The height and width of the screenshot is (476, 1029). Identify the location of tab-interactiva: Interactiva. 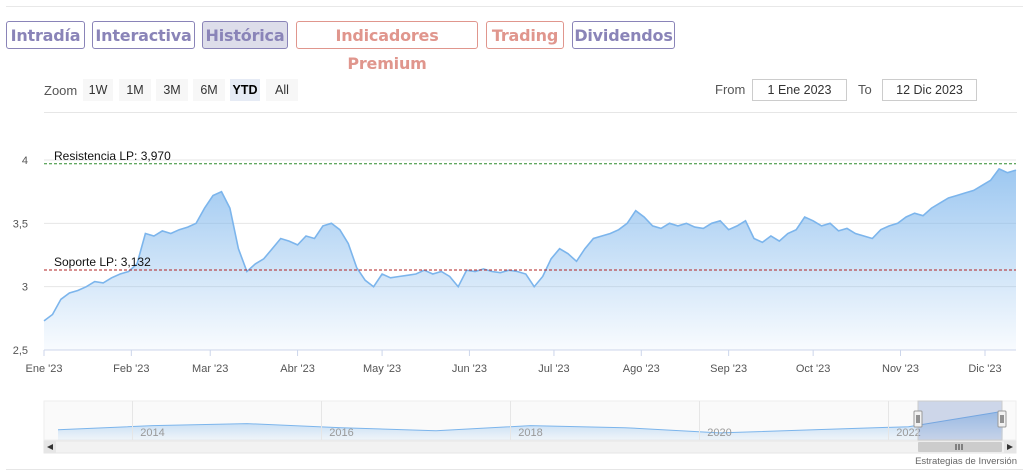
(143, 35).